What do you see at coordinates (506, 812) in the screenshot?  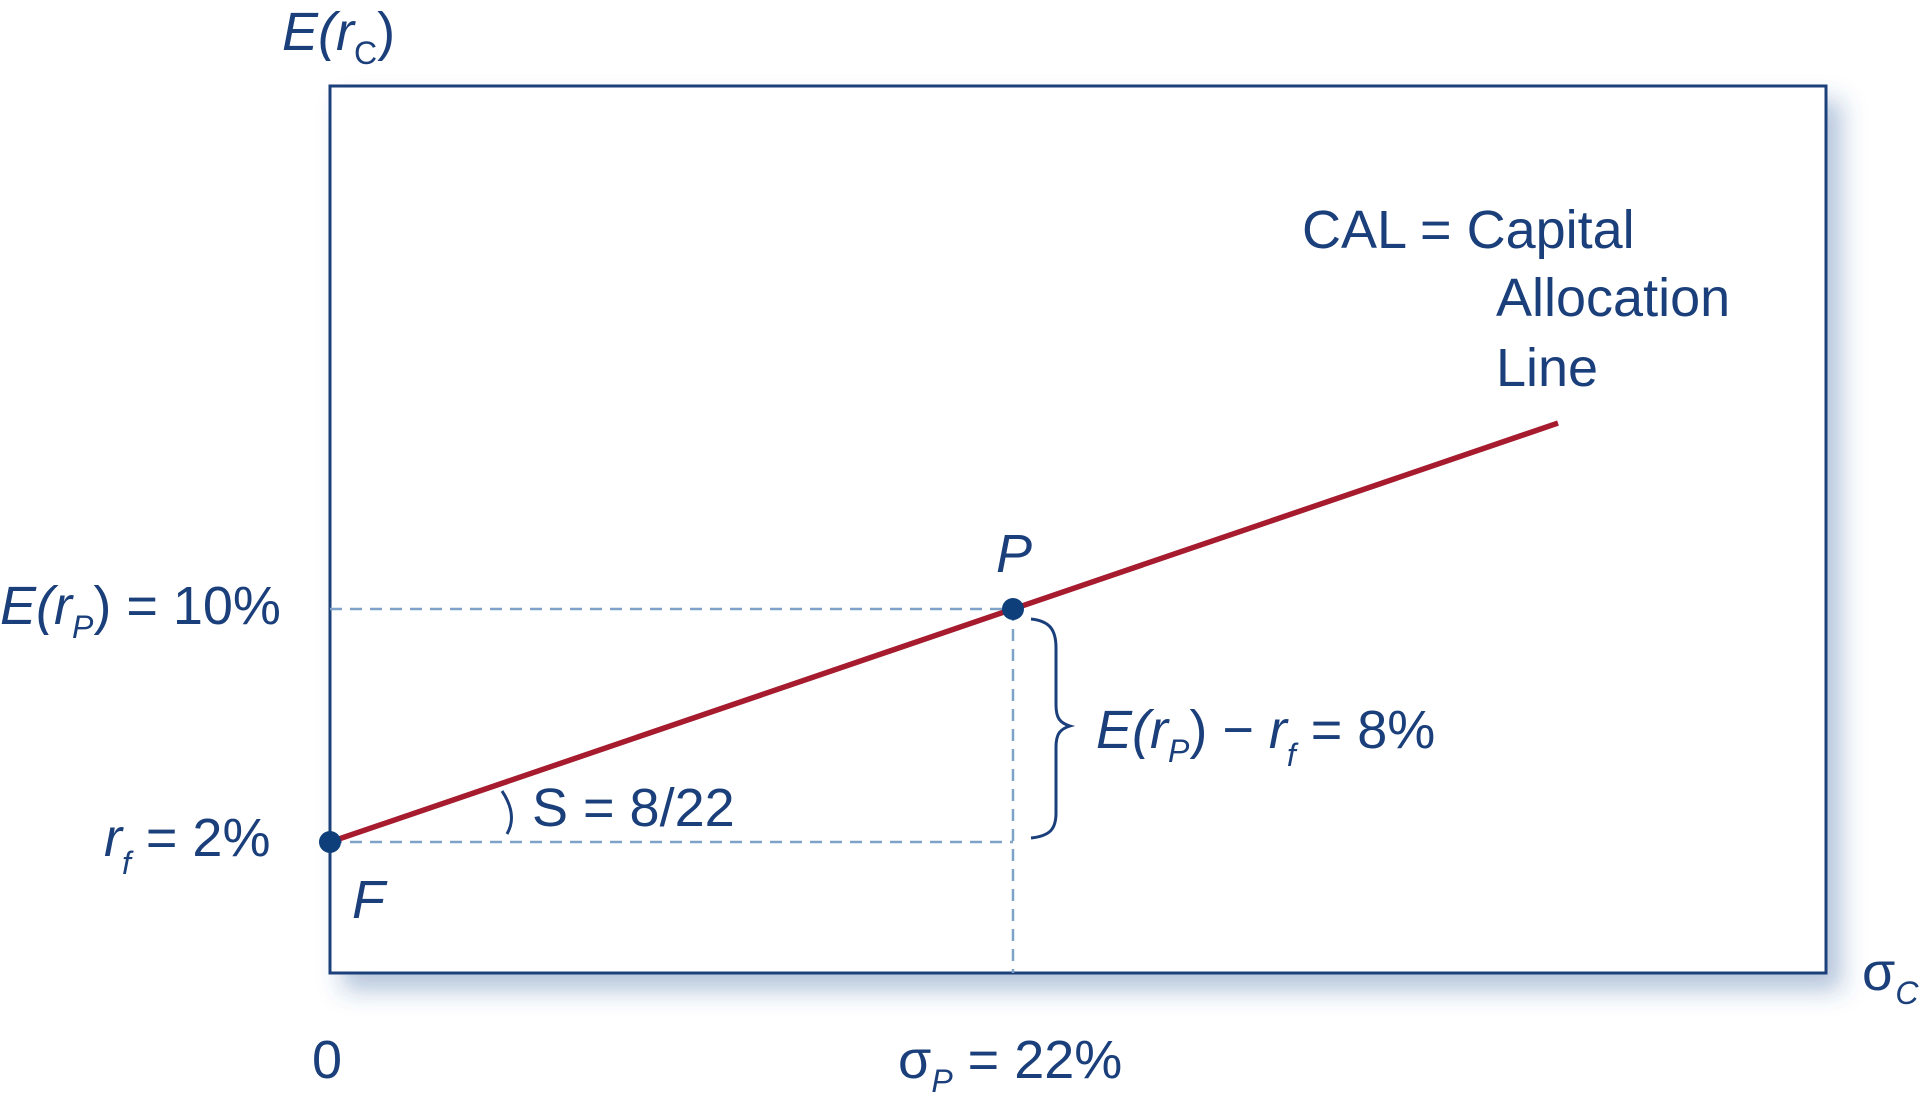 I see `slope-angle-arc` at bounding box center [506, 812].